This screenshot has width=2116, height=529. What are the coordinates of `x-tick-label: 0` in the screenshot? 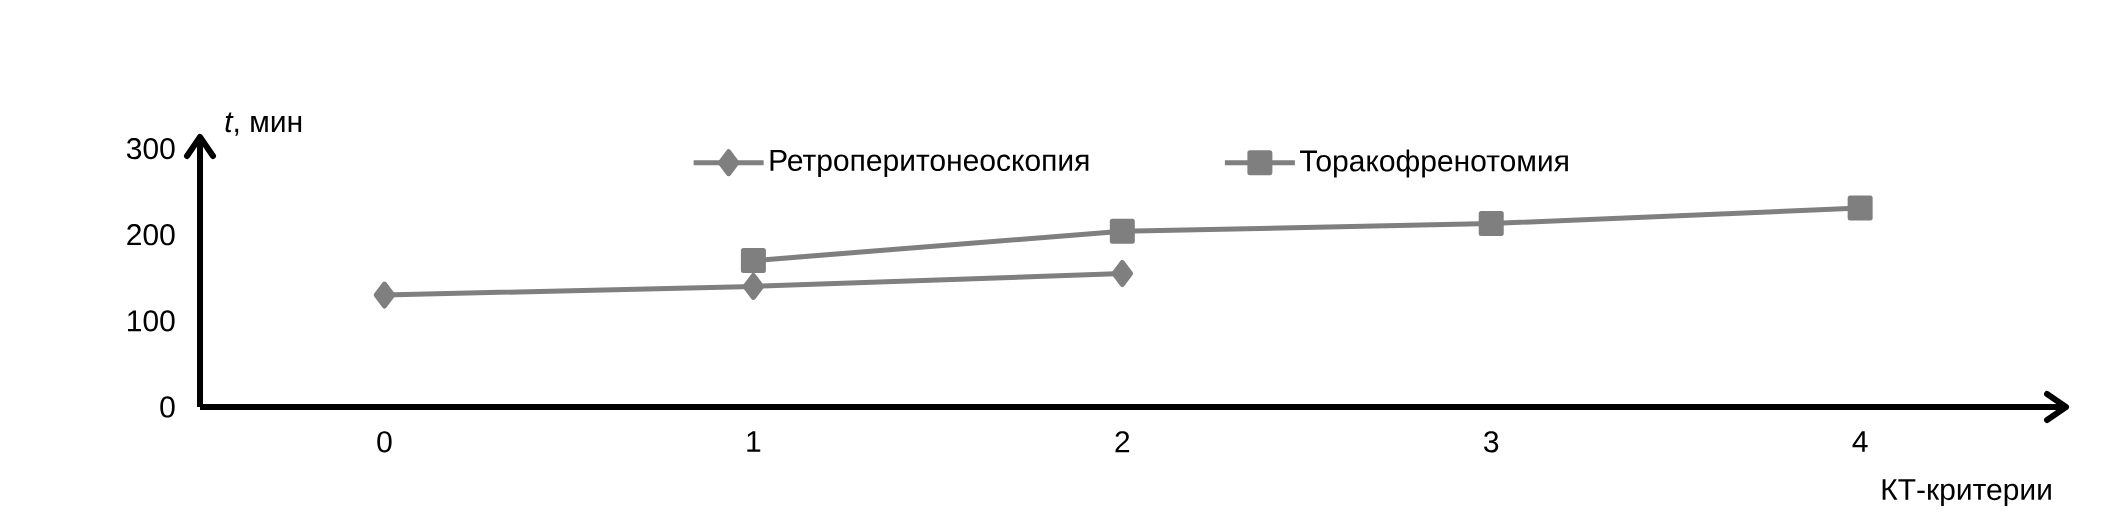 It's located at (384, 442).